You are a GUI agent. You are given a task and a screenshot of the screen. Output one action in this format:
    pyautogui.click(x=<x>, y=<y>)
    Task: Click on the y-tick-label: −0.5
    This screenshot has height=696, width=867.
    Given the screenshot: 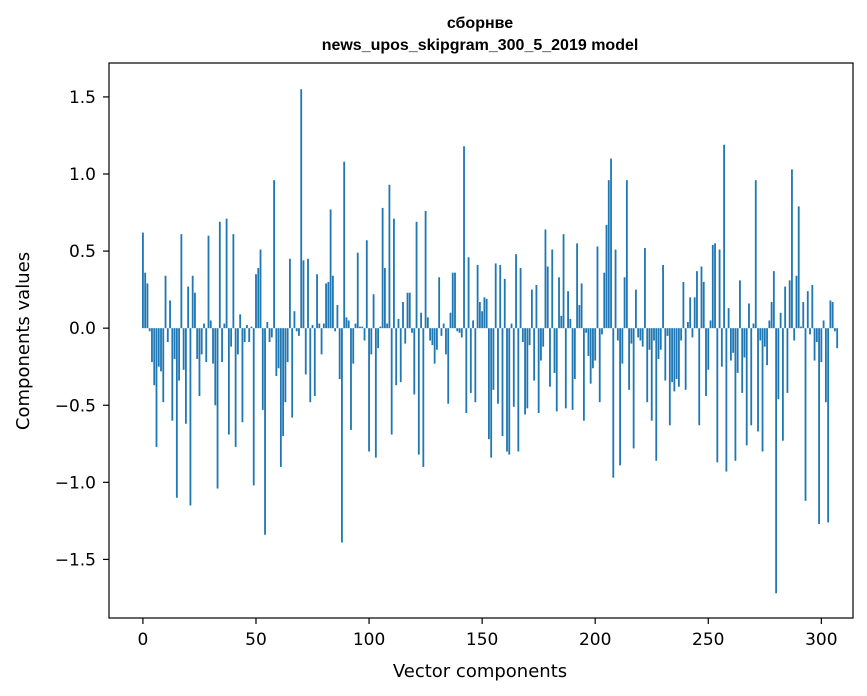 What is the action you would take?
    pyautogui.click(x=75, y=406)
    